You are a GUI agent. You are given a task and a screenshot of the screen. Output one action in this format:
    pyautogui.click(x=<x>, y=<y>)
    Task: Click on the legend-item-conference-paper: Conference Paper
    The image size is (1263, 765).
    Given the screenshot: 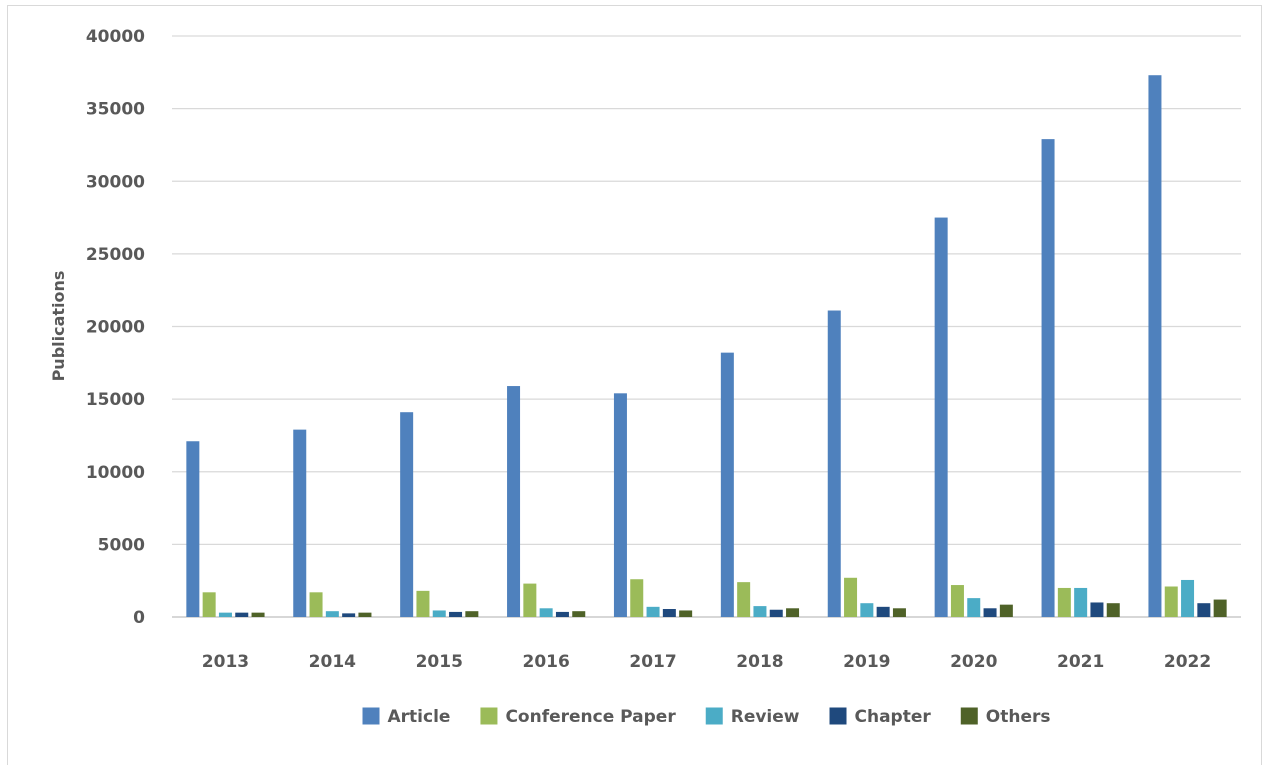 What is the action you would take?
    pyautogui.click(x=578, y=717)
    